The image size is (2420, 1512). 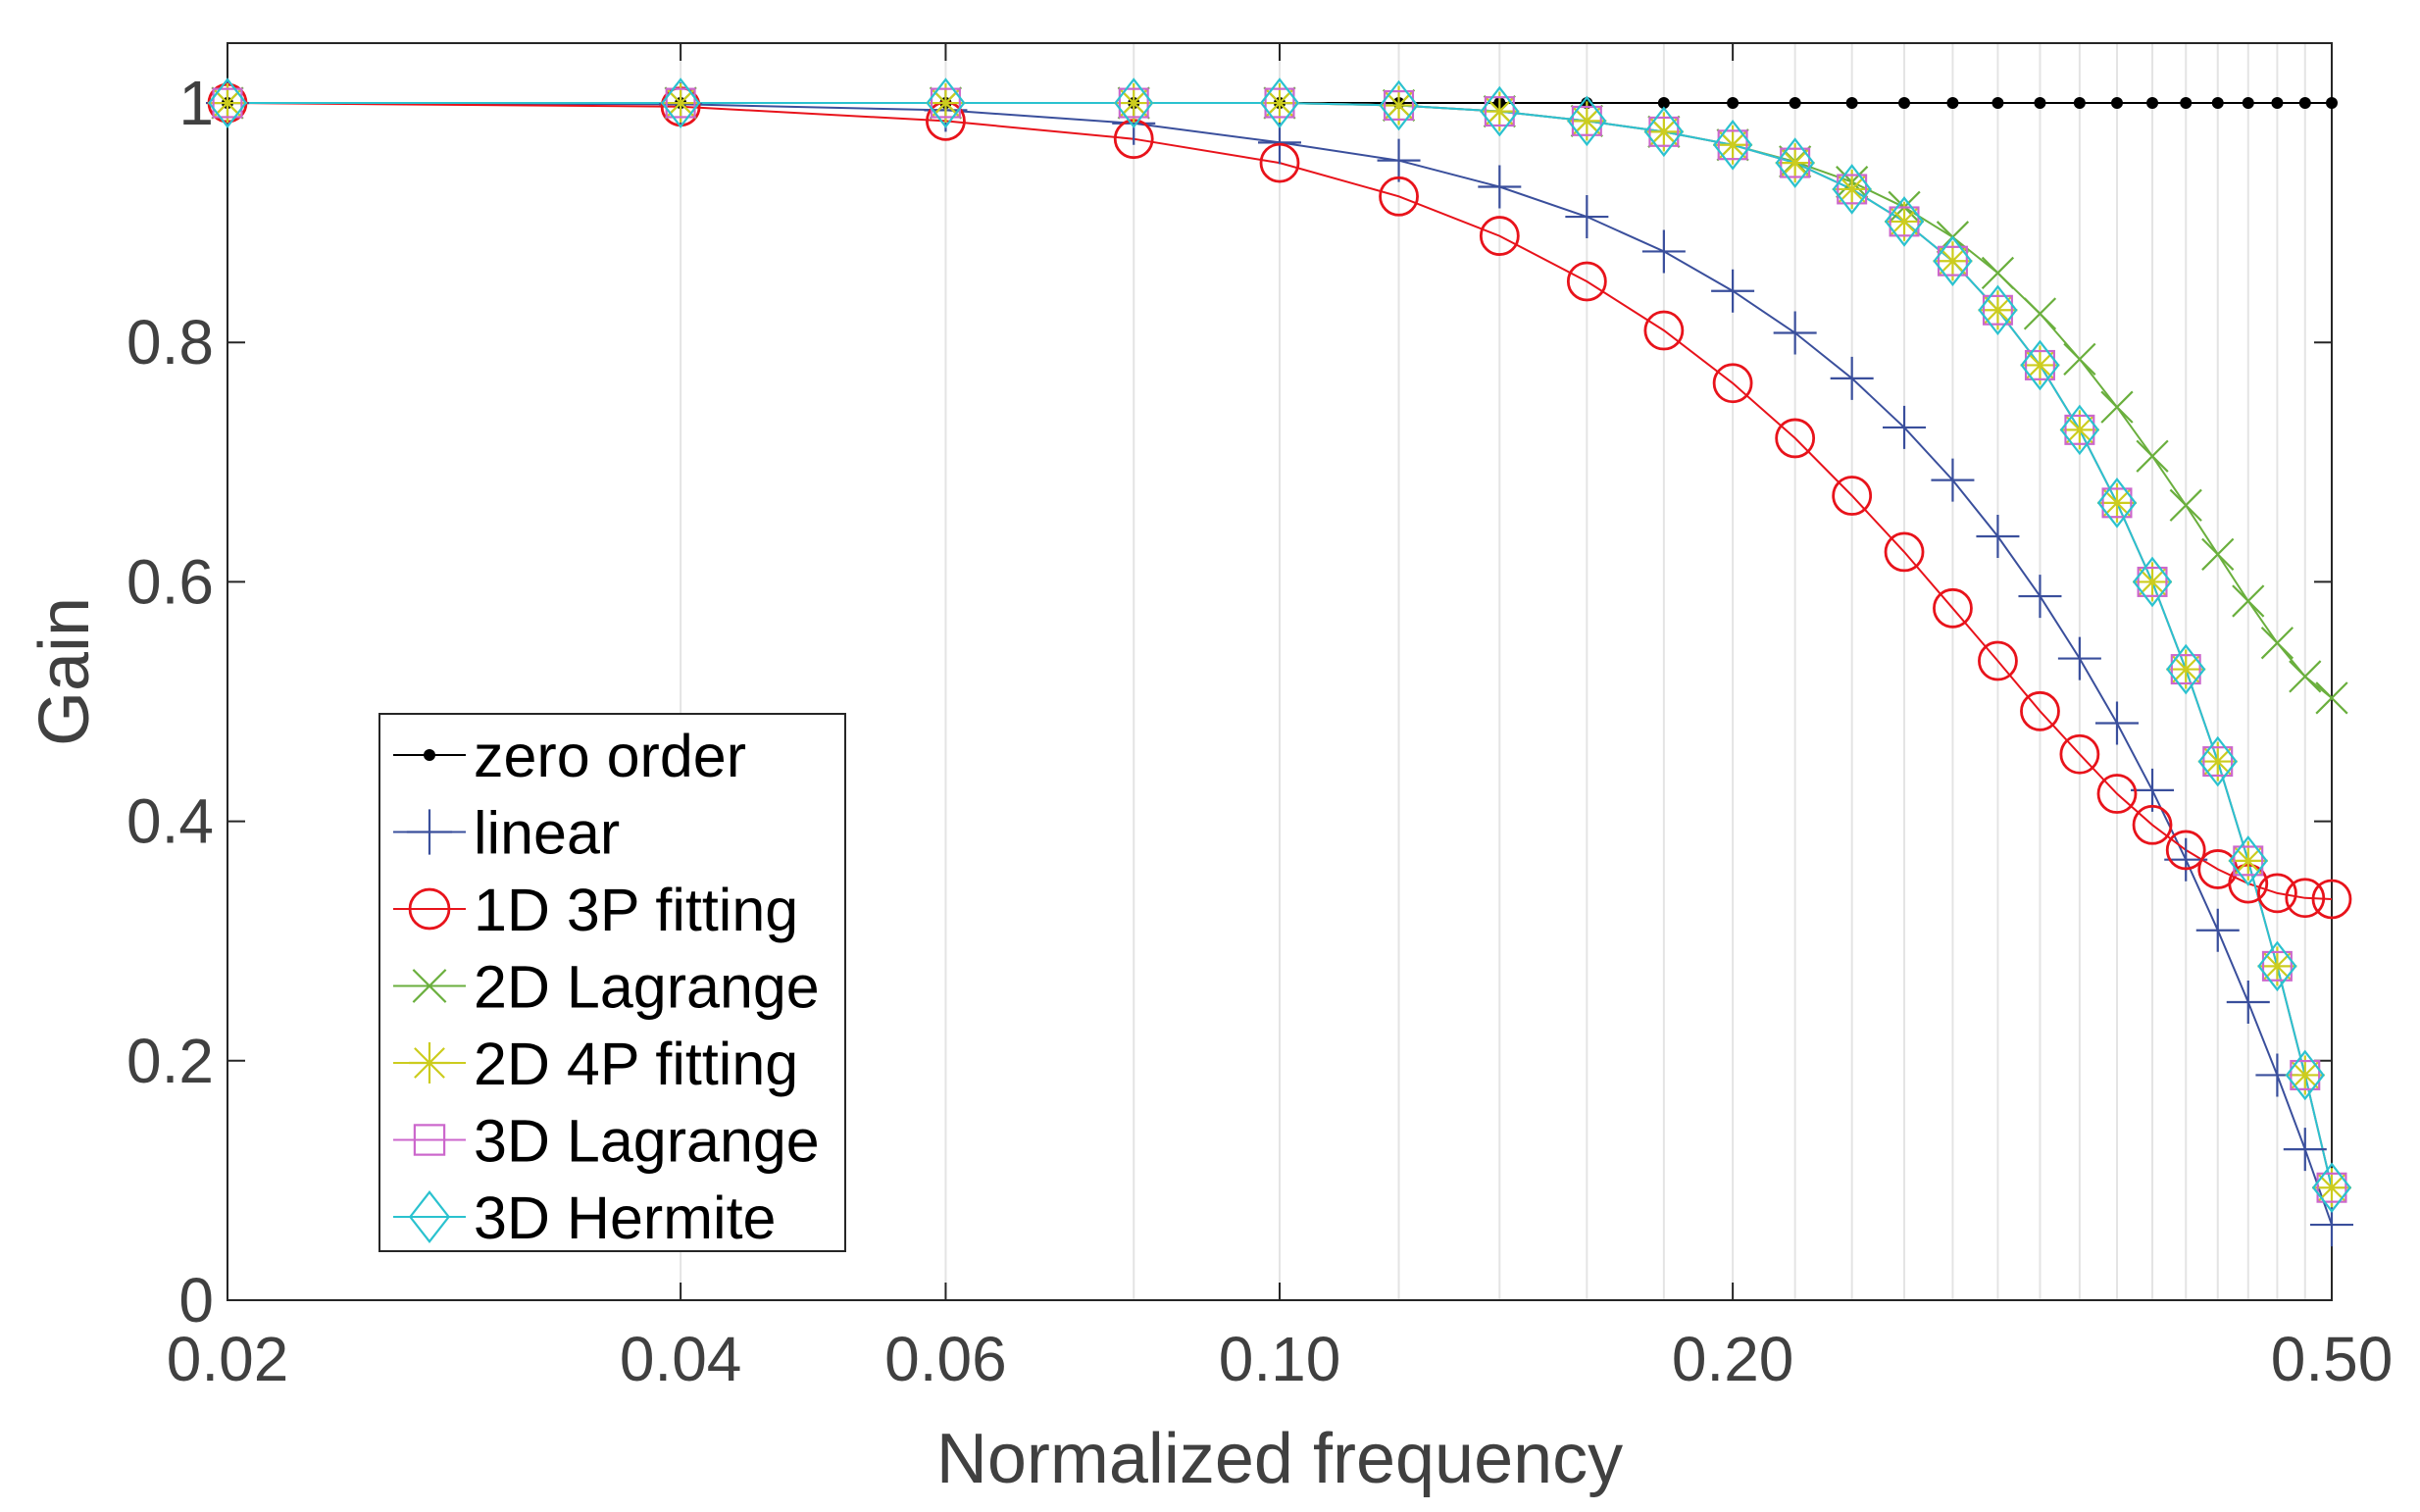 What do you see at coordinates (1280, 1359) in the screenshot?
I see `x-tick-label: 0.10` at bounding box center [1280, 1359].